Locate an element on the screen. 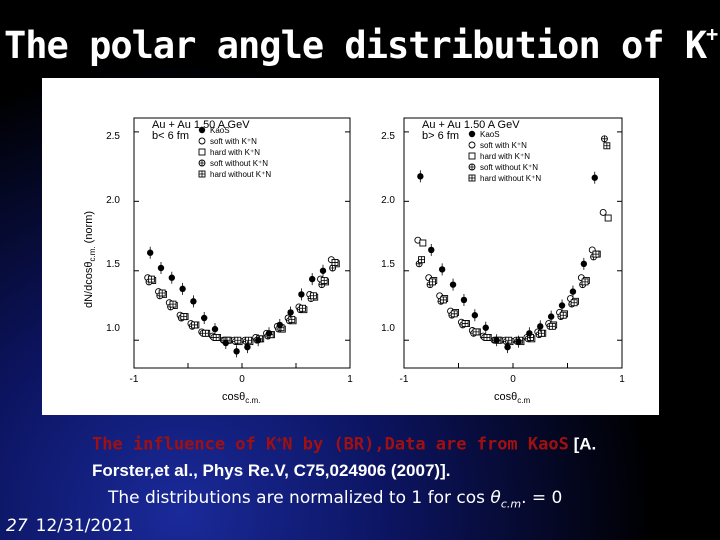 The image size is (720, 540). panel-left-ylabel-main: dN/dcosθ is located at coordinates (89, 285).